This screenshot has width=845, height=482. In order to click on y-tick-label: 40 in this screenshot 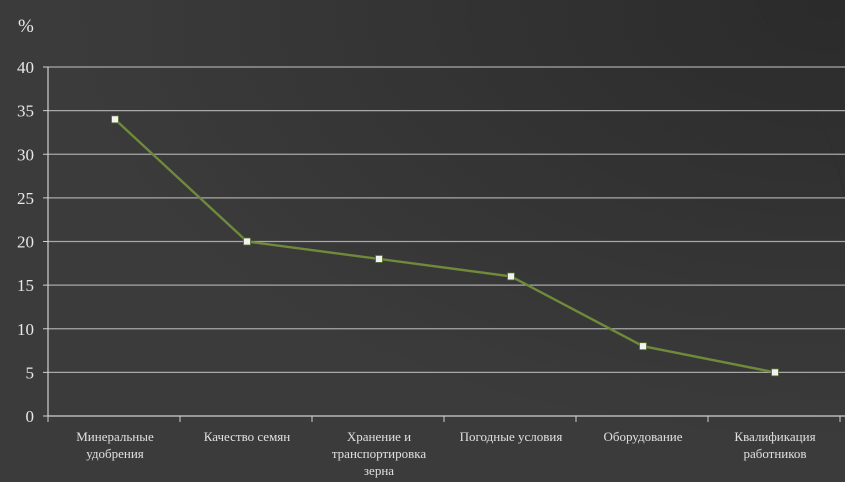, I will do `click(25, 67)`.